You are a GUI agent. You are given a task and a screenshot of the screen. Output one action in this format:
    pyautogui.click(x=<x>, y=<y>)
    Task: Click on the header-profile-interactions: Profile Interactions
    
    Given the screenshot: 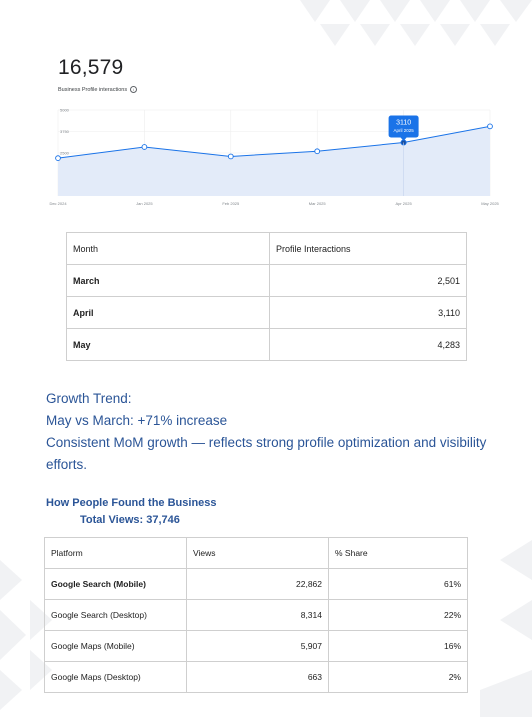 What is the action you would take?
    pyautogui.click(x=368, y=248)
    